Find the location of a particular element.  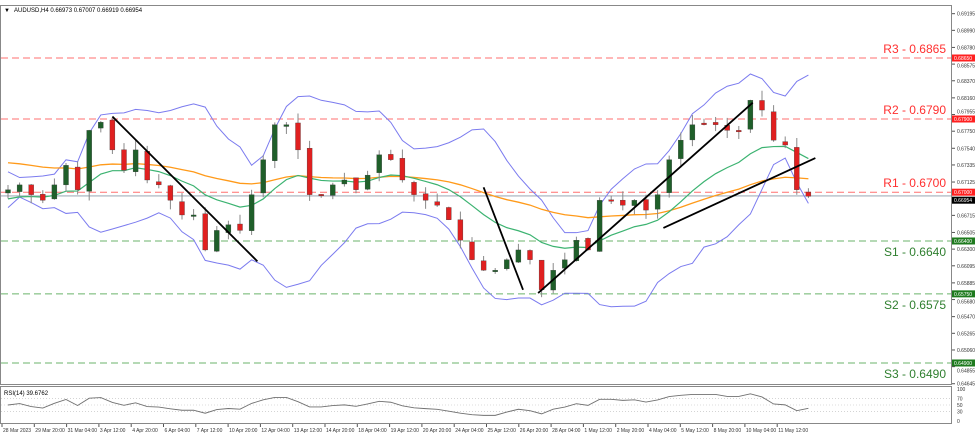

x-tick-label: 8 May 20:00 is located at coordinates (728, 431).